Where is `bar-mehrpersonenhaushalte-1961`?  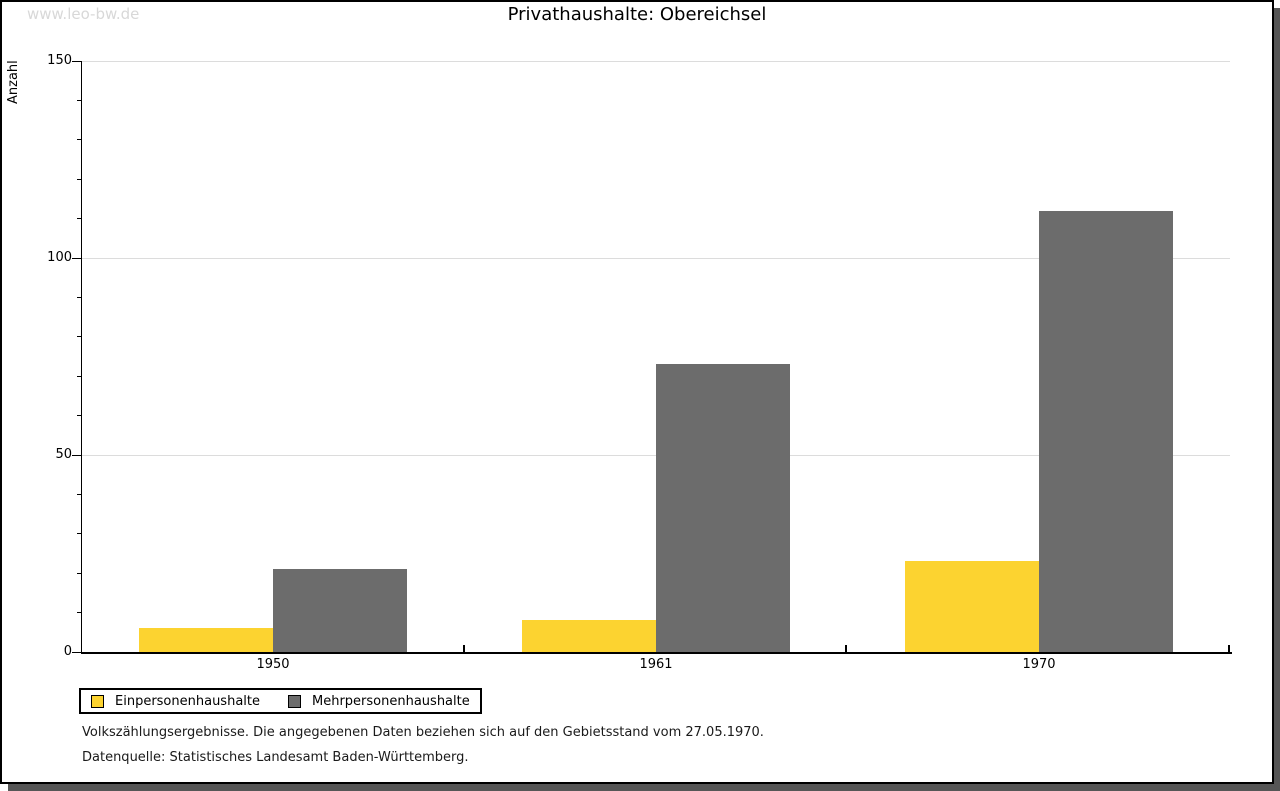
bar-mehrpersonenhaushalte-1961 is located at coordinates (723, 508).